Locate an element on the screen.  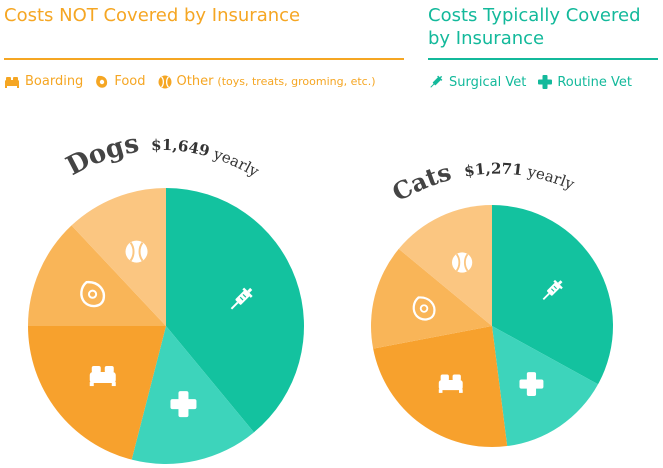
legend-item-other: Other (toys, treats, grooming, etc.) is located at coordinates (267, 81).